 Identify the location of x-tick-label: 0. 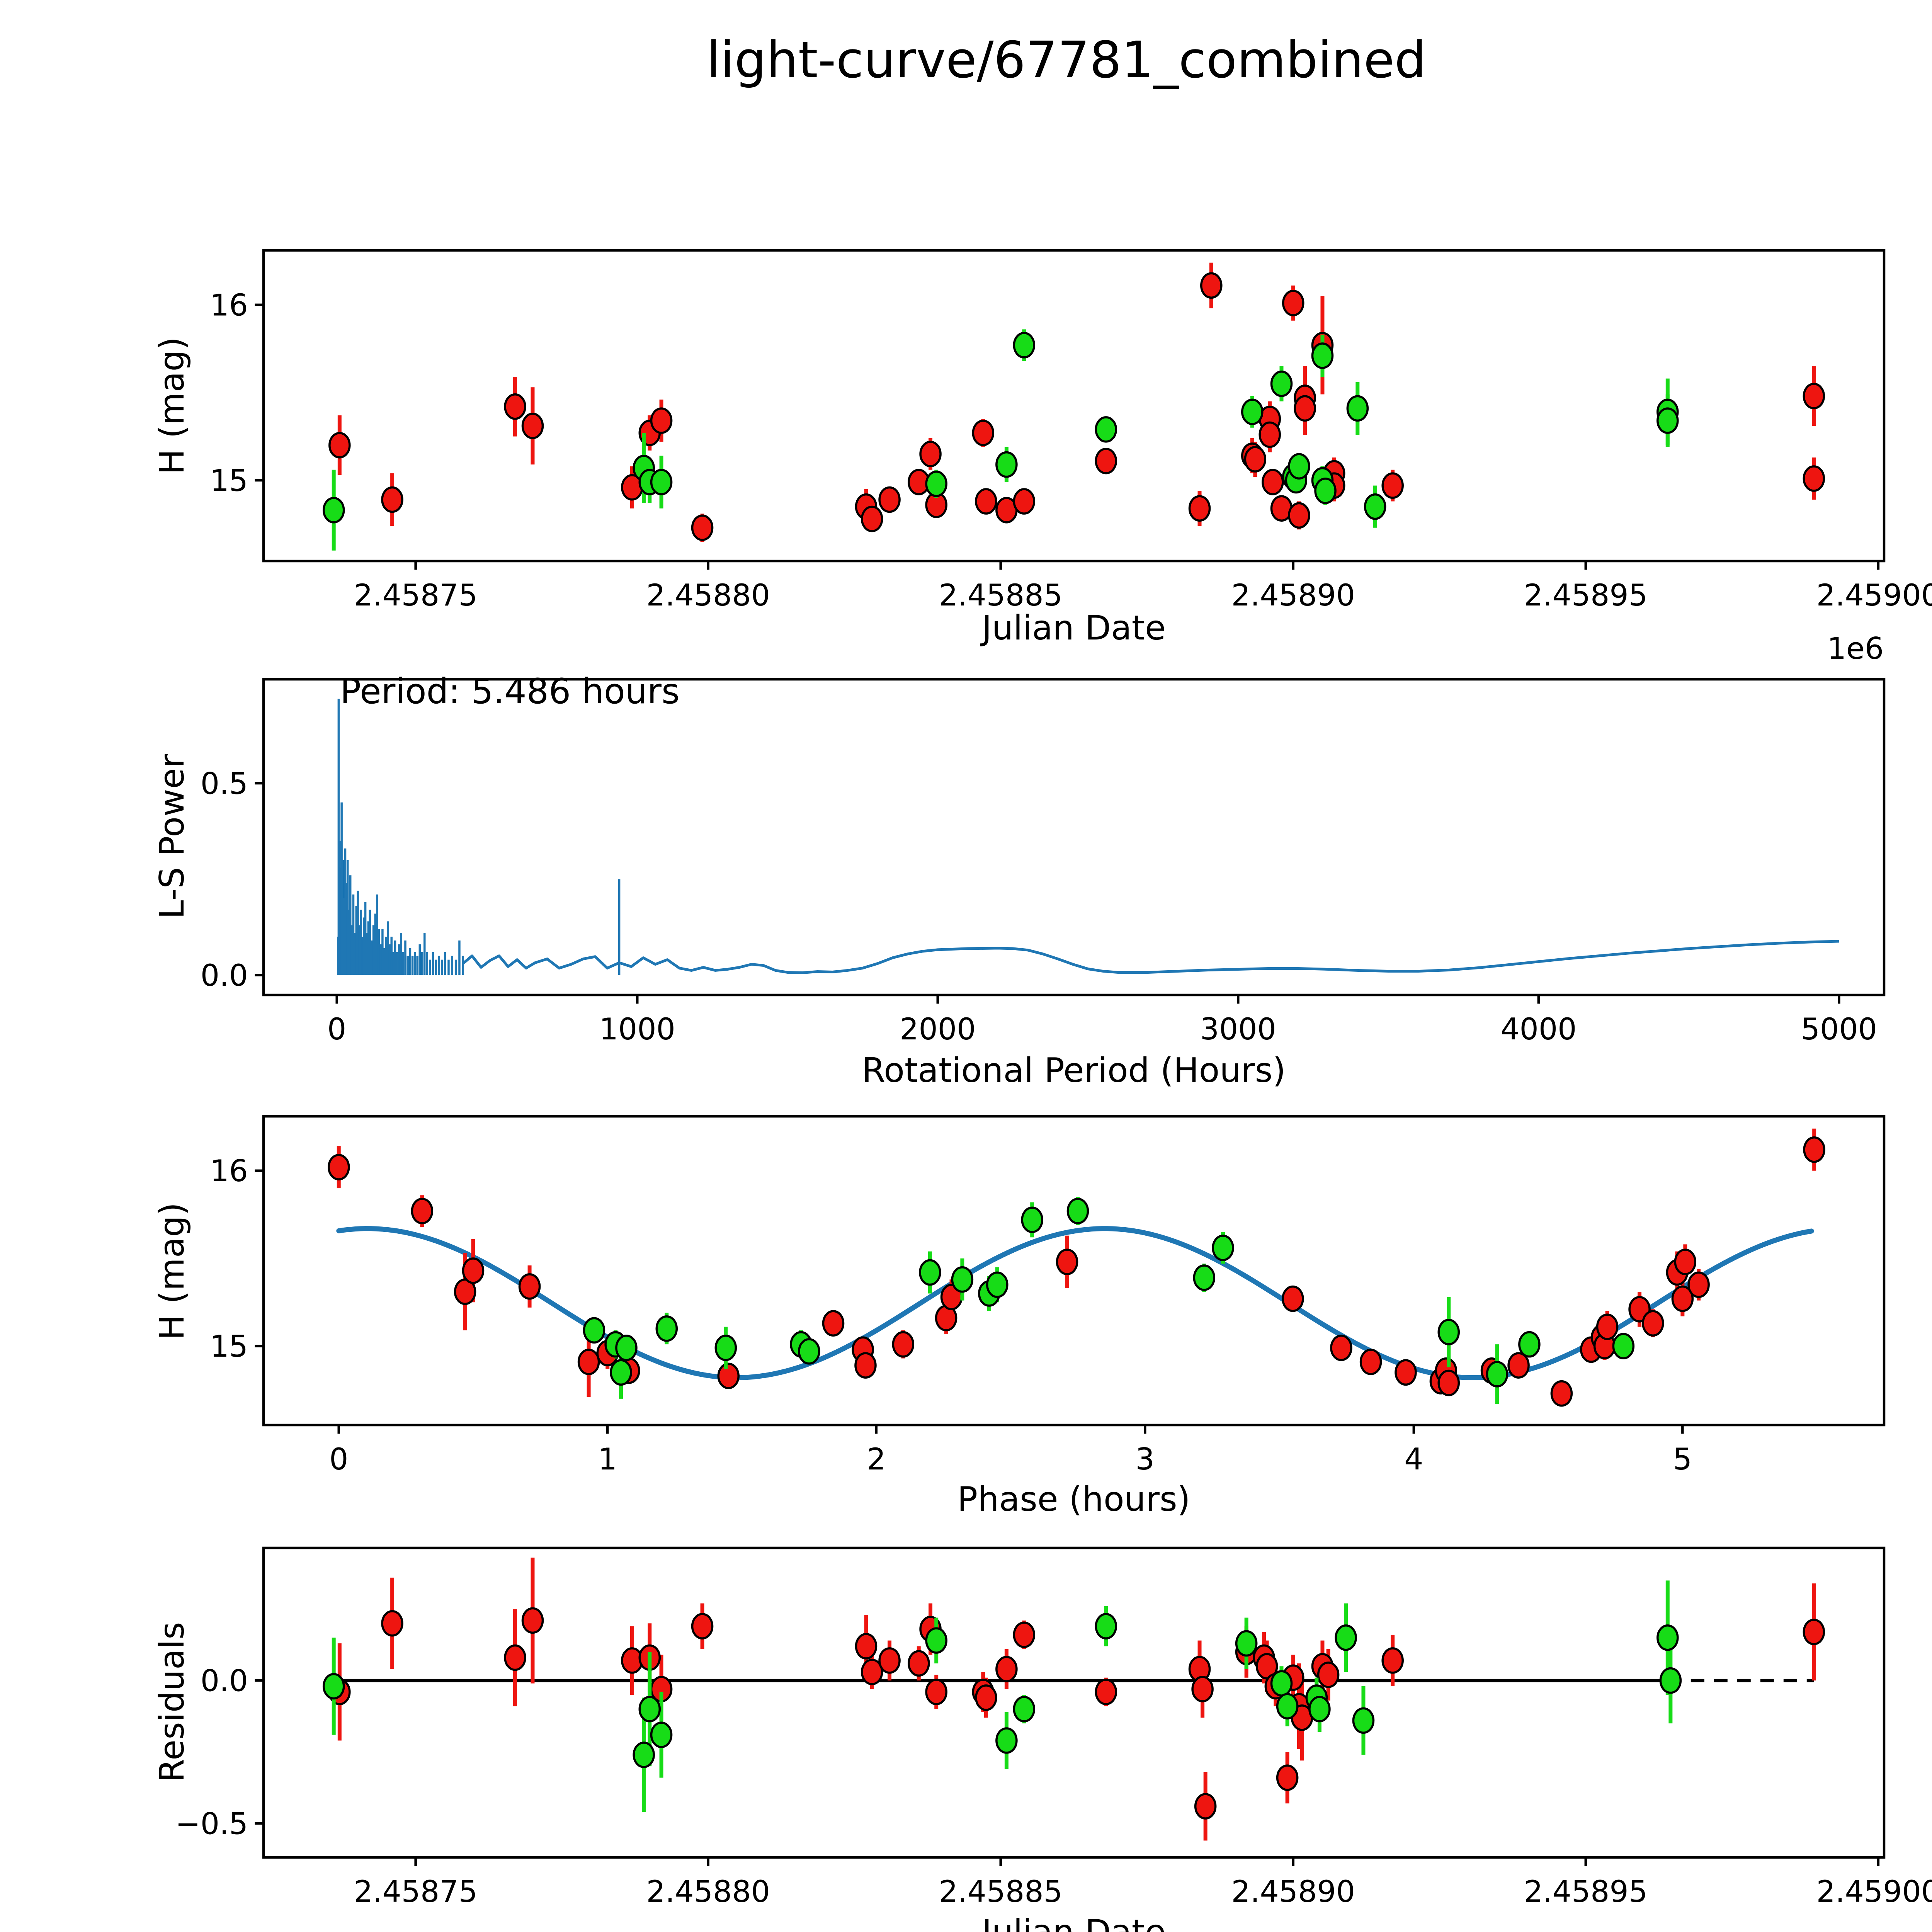
(337, 1029).